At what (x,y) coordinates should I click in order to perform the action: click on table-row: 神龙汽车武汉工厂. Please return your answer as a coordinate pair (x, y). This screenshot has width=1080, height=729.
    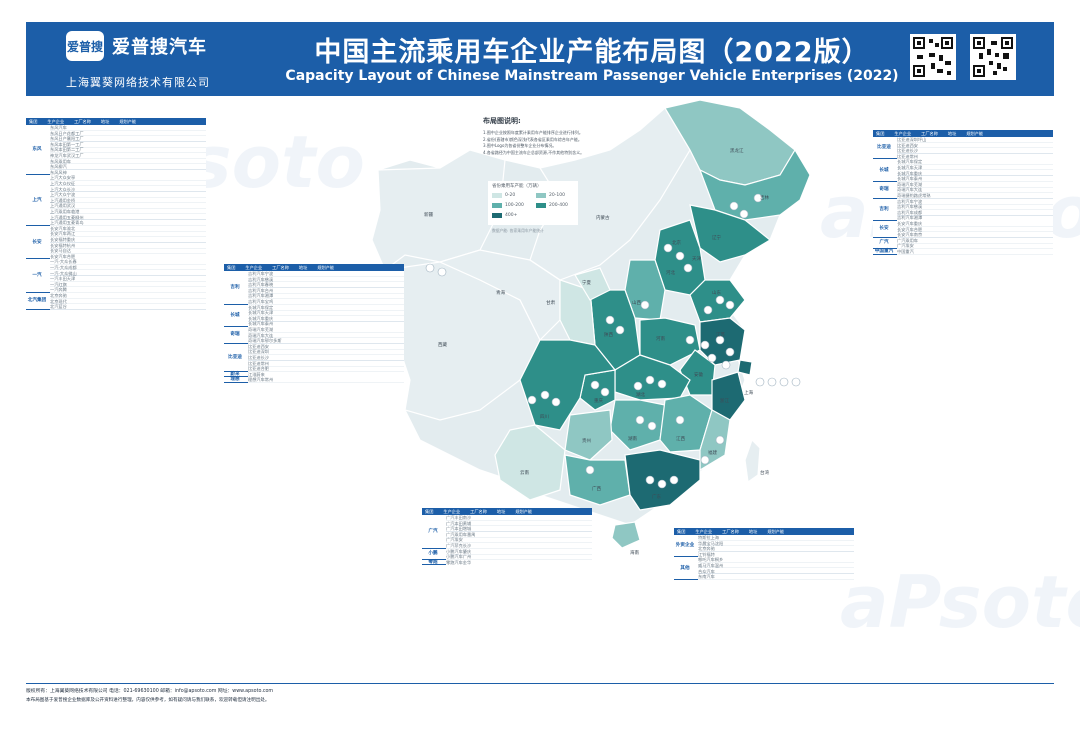
    Looking at the image, I should click on (67, 155).